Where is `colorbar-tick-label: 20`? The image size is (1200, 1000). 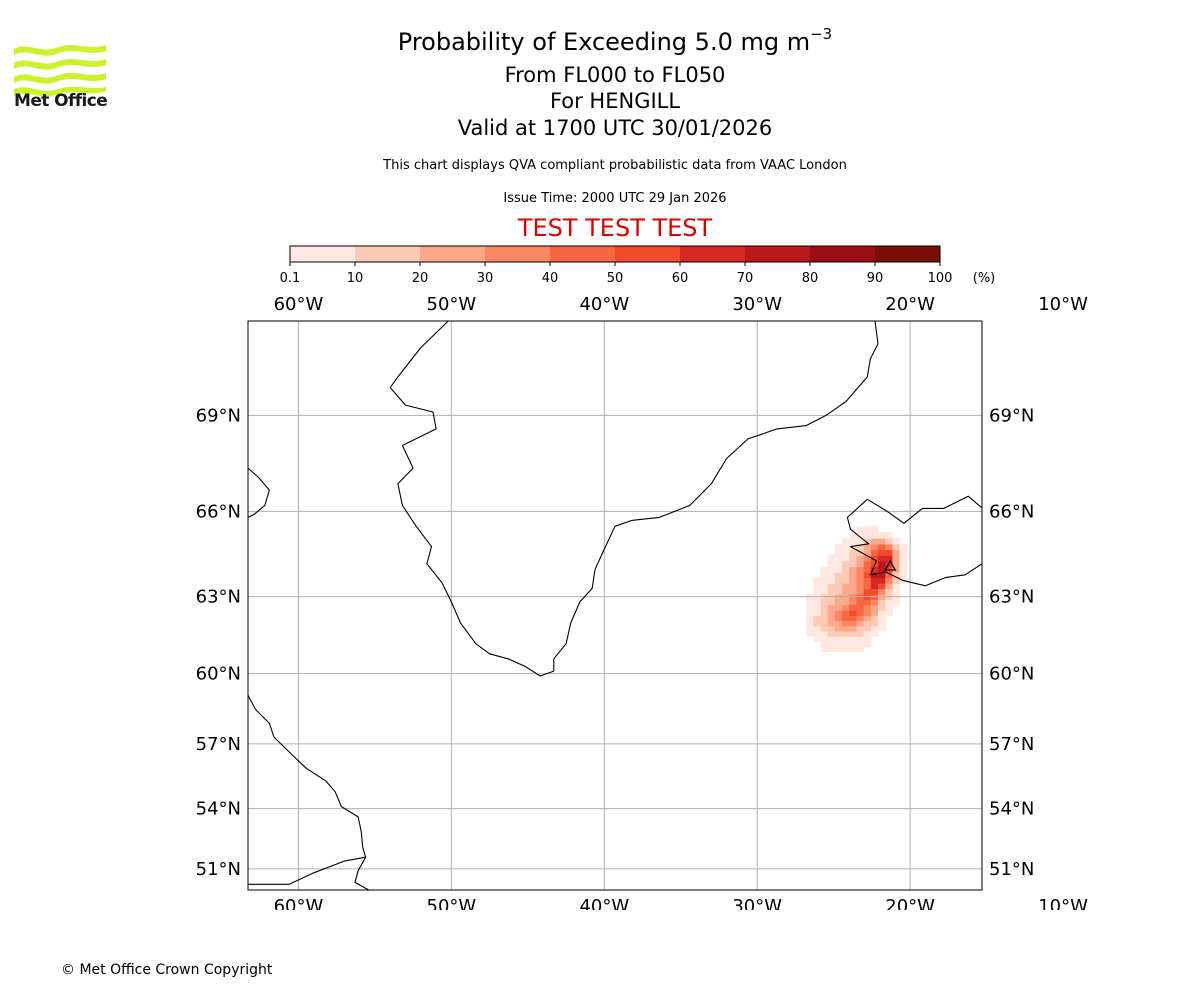 colorbar-tick-label: 20 is located at coordinates (420, 278).